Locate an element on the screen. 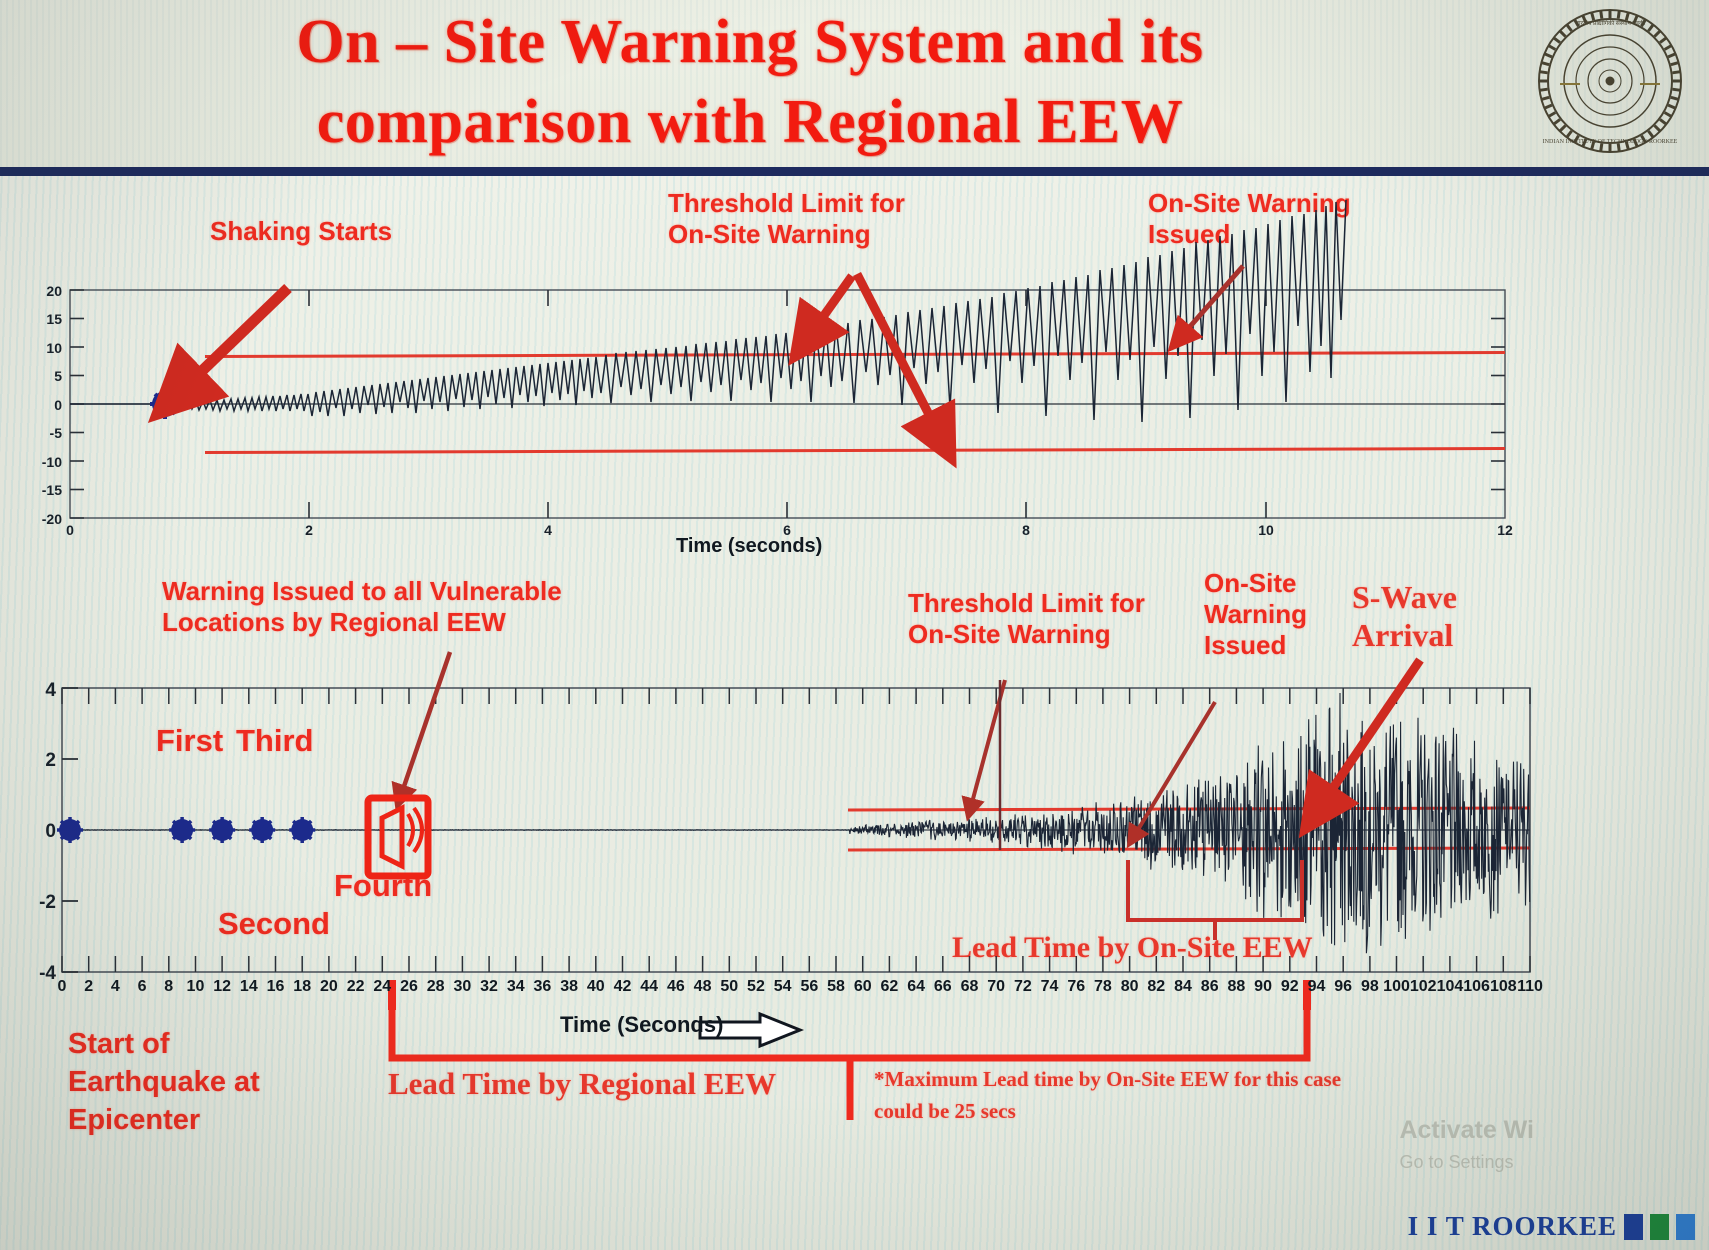  top-xtick-12: 12 is located at coordinates (1505, 530).